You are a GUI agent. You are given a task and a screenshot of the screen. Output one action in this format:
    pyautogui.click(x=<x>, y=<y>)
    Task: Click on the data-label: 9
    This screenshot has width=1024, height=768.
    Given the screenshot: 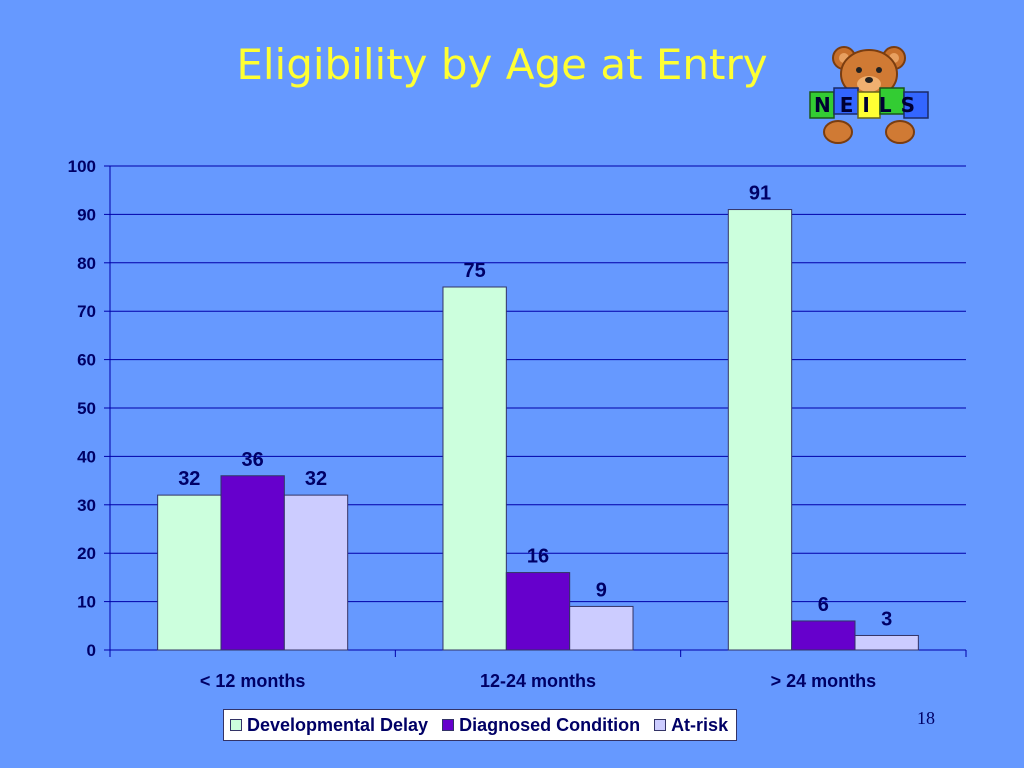 What is the action you would take?
    pyautogui.click(x=601, y=590)
    